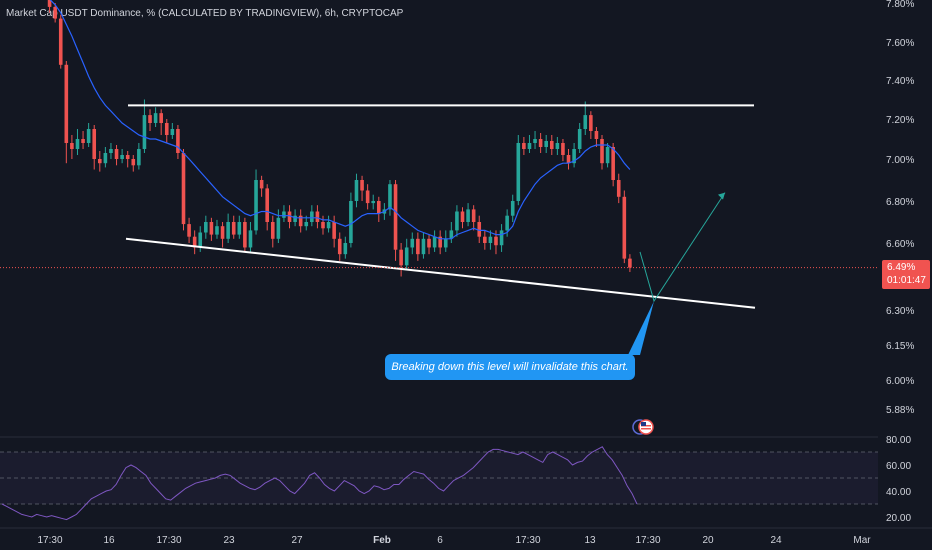 The width and height of the screenshot is (932, 550). Describe the element at coordinates (297, 540) in the screenshot. I see `time-tick-label: 27` at that location.